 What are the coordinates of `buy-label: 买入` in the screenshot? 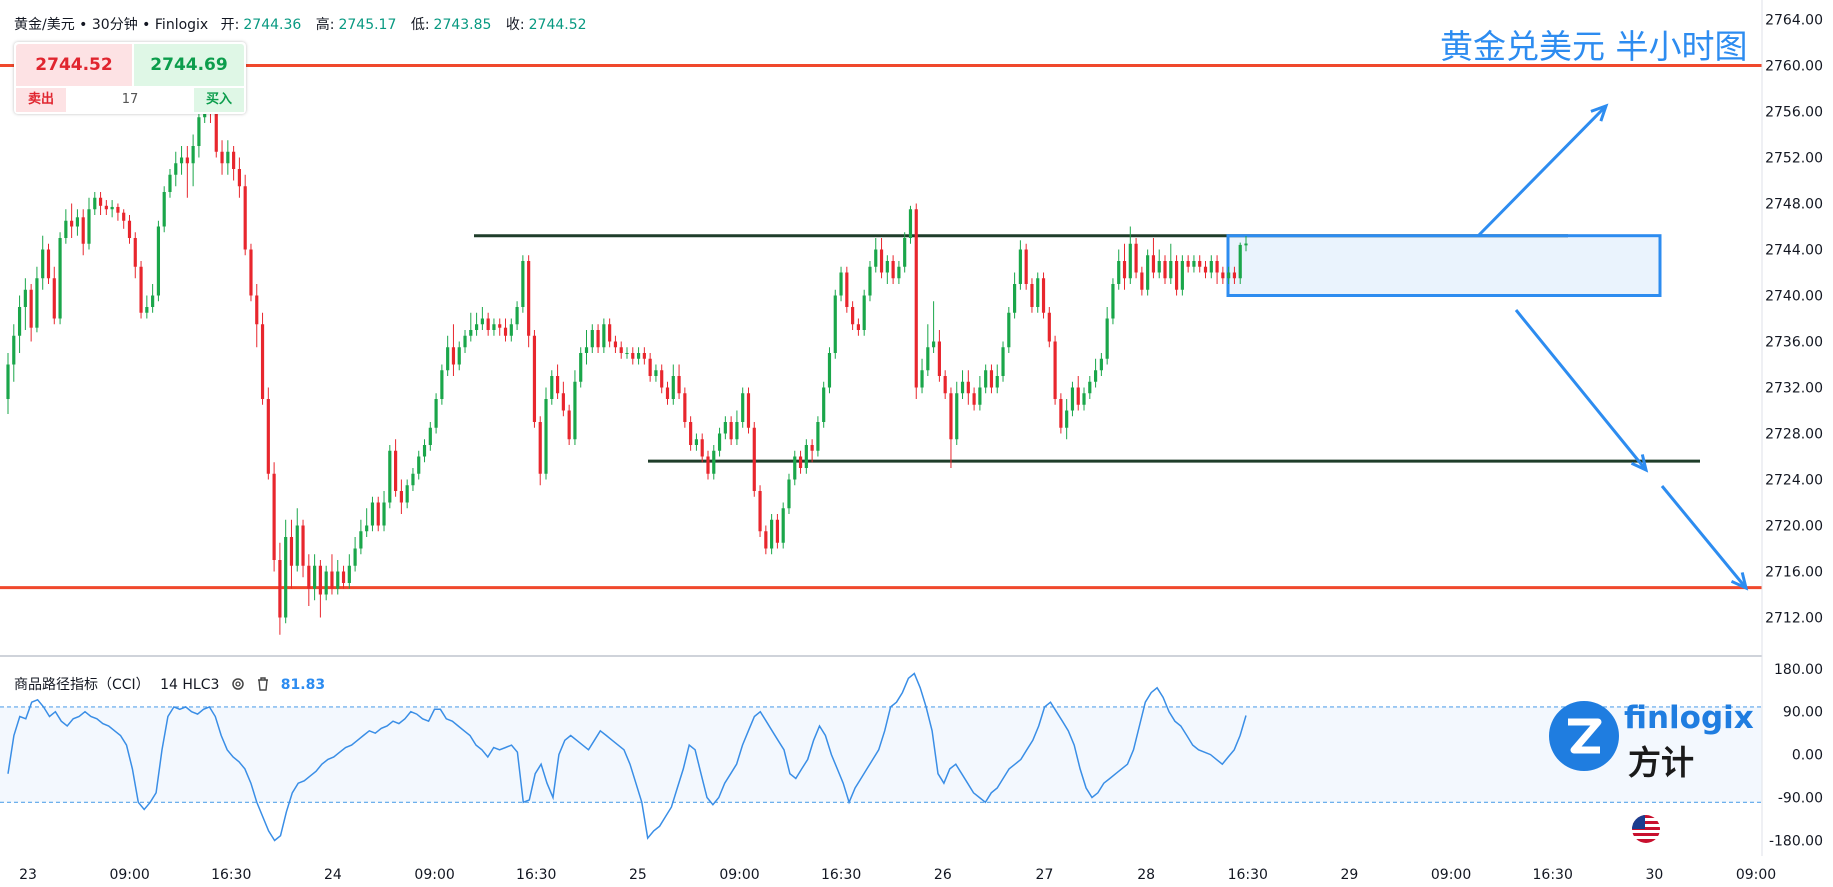 It's located at (219, 100).